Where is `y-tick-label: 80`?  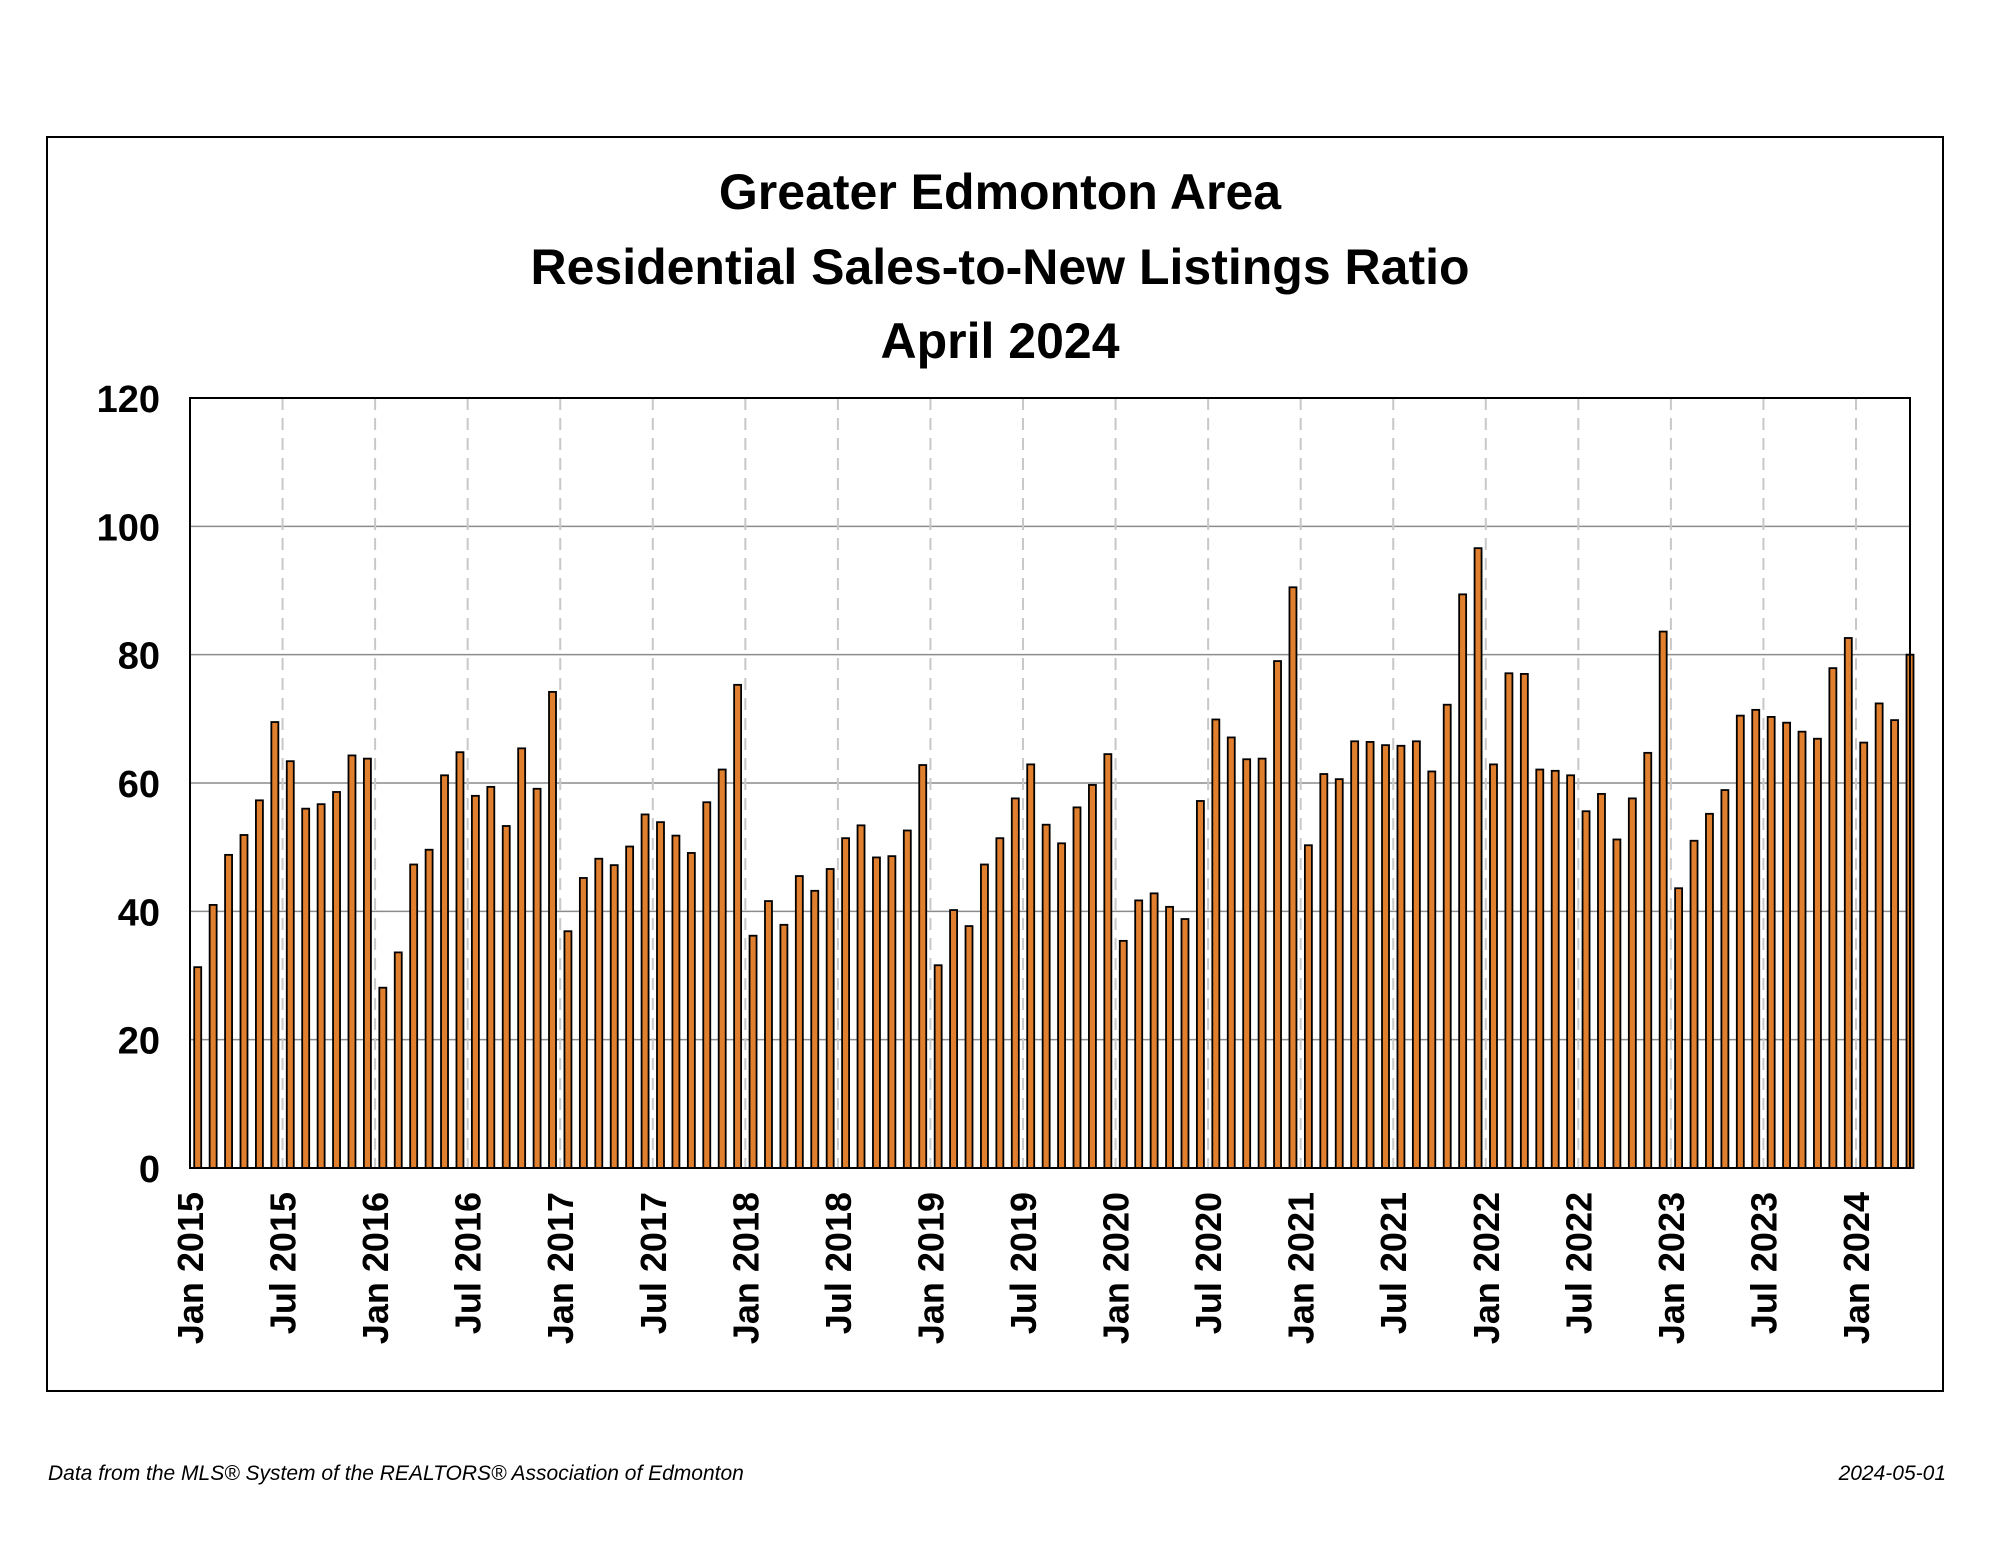
y-tick-label: 80 is located at coordinates (139, 657).